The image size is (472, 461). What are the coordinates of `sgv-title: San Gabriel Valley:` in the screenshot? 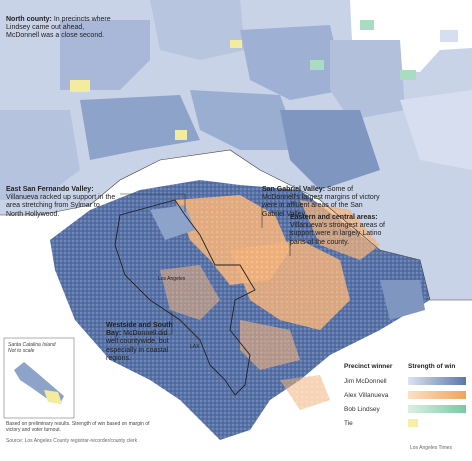 It's located at (294, 189).